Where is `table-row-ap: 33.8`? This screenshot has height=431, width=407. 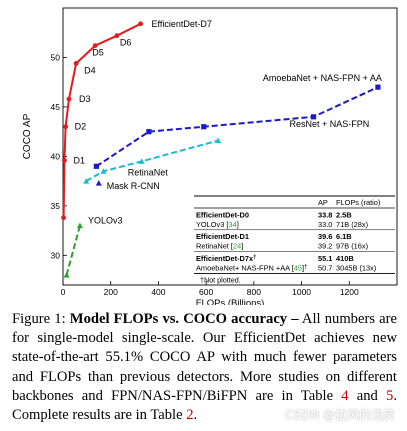 table-row-ap: 33.8 is located at coordinates (325, 214).